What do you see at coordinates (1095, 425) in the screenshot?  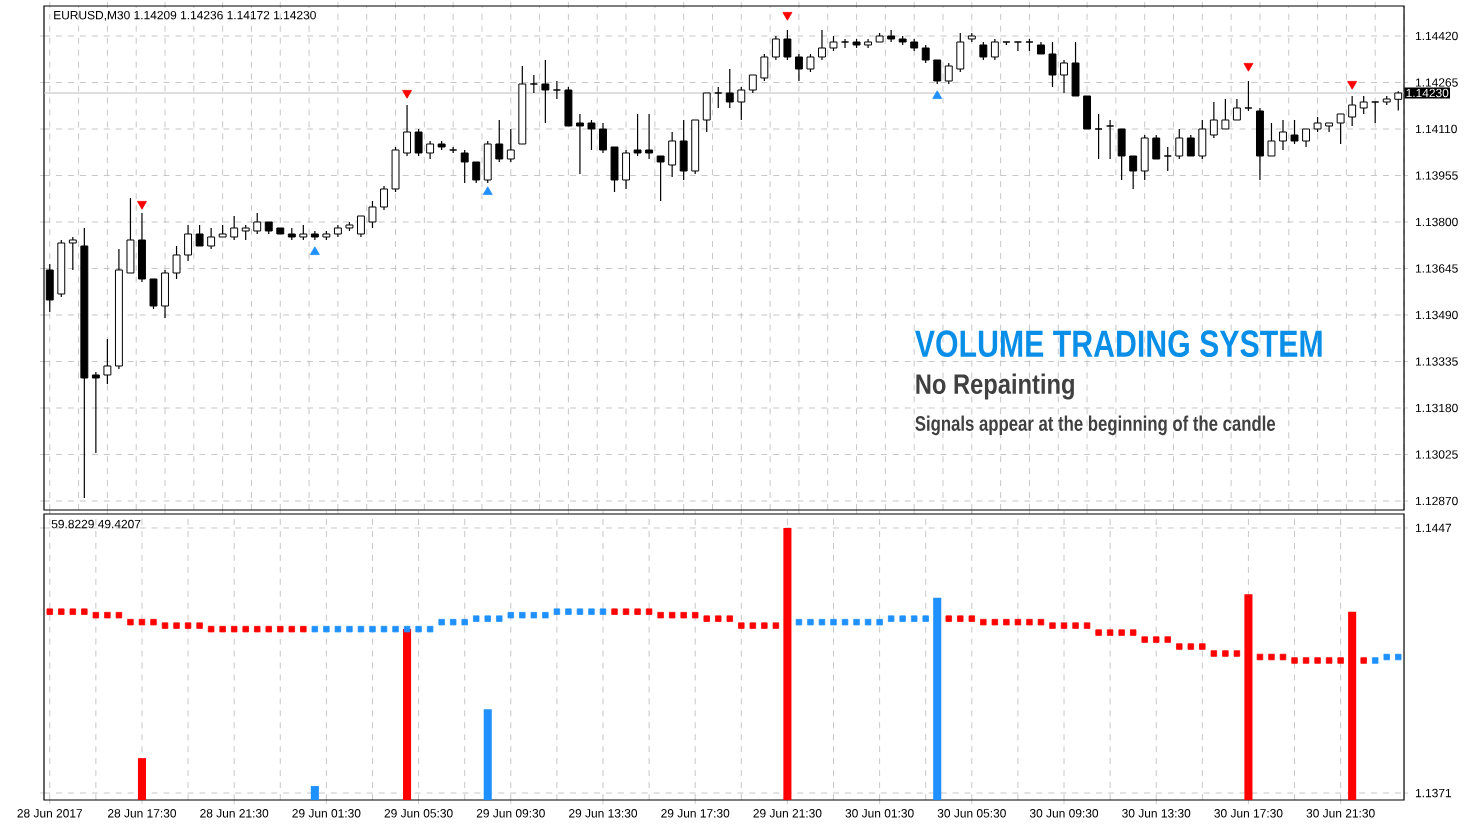 I see `annotation: Signals appear at the beginning of the candle` at bounding box center [1095, 425].